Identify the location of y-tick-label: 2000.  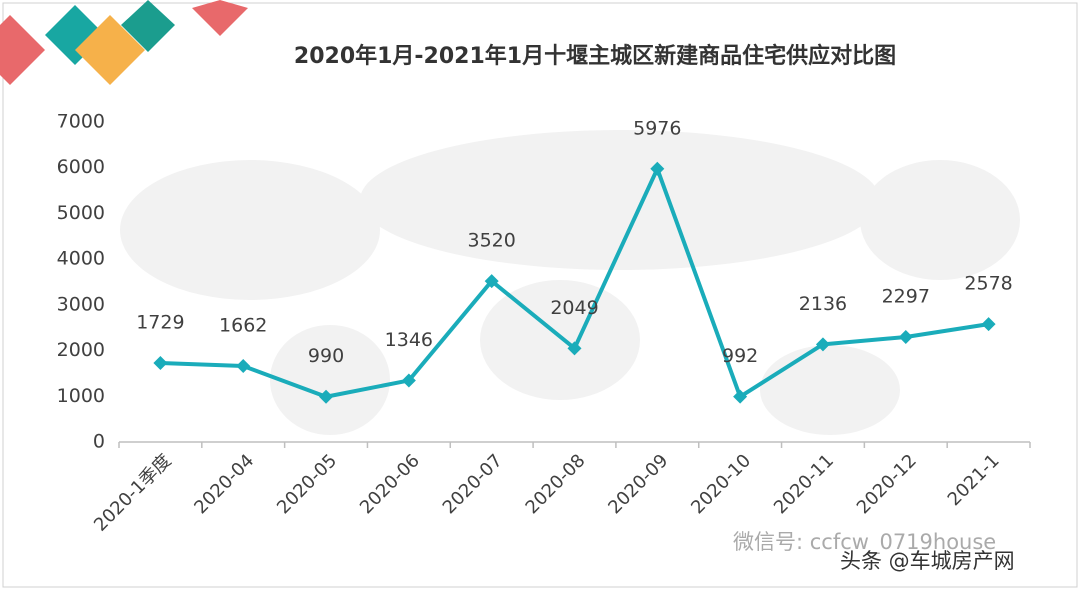
(81, 350).